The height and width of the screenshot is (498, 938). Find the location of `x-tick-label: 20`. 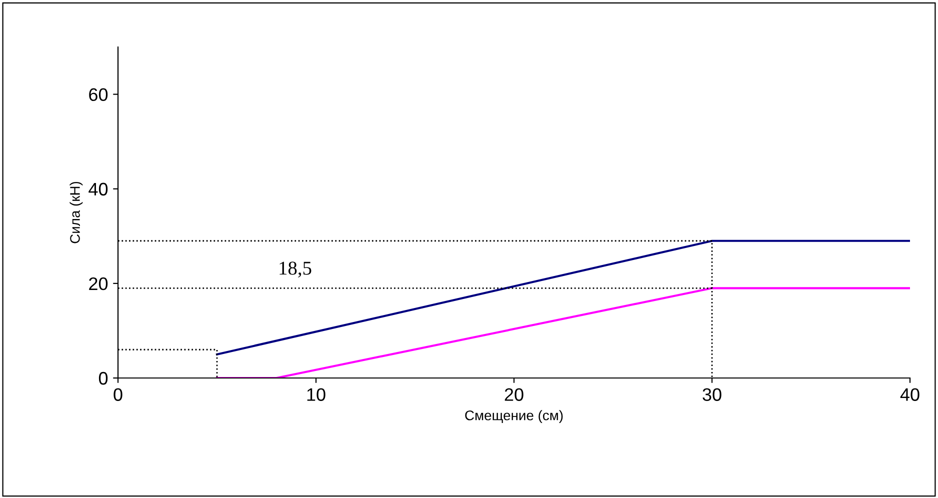

x-tick-label: 20 is located at coordinates (514, 394).